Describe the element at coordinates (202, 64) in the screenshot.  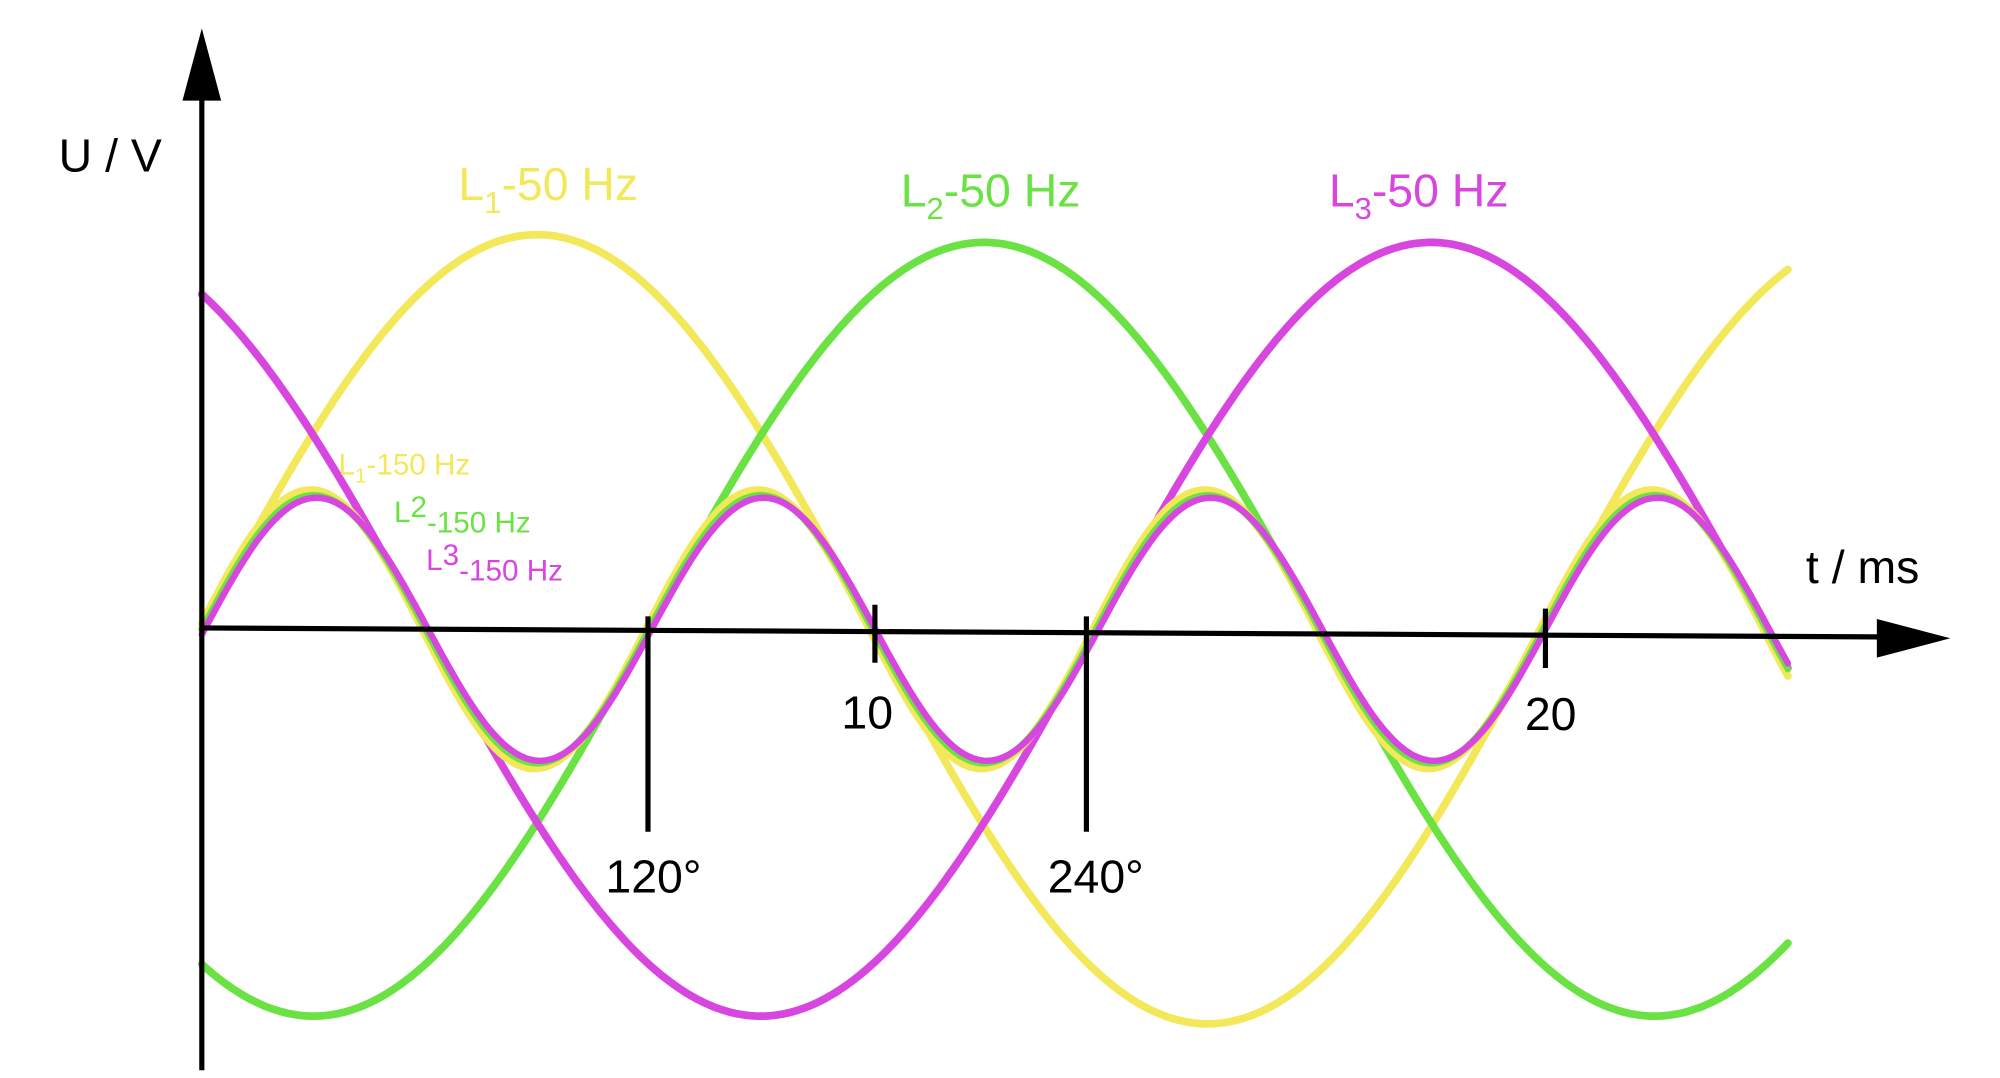
I see `y-arrow` at that location.